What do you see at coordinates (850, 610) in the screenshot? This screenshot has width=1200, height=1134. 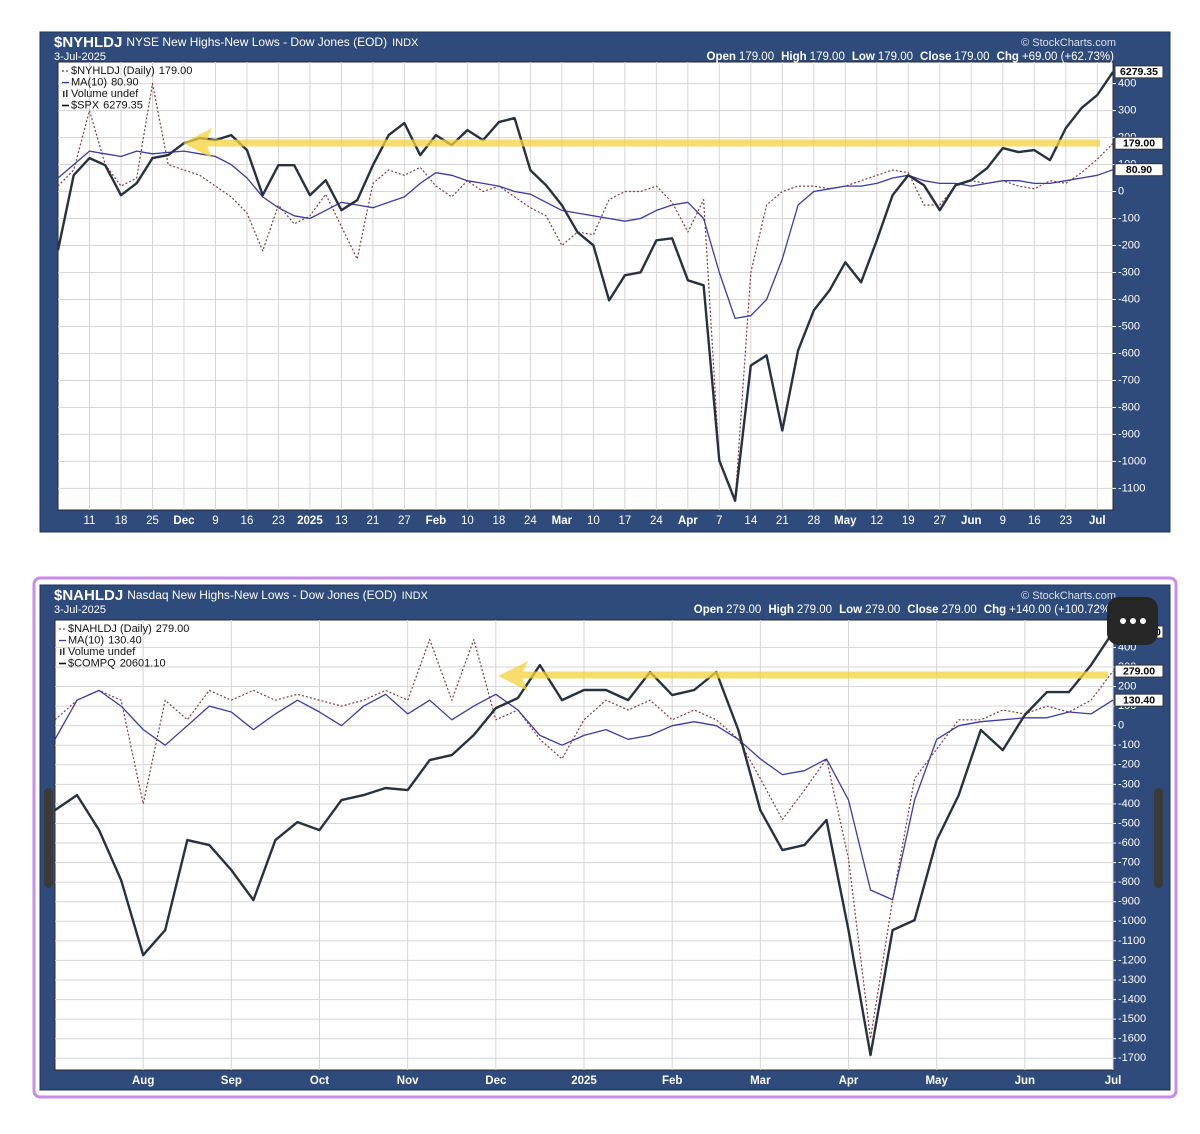 I see `quote-label: Low` at bounding box center [850, 610].